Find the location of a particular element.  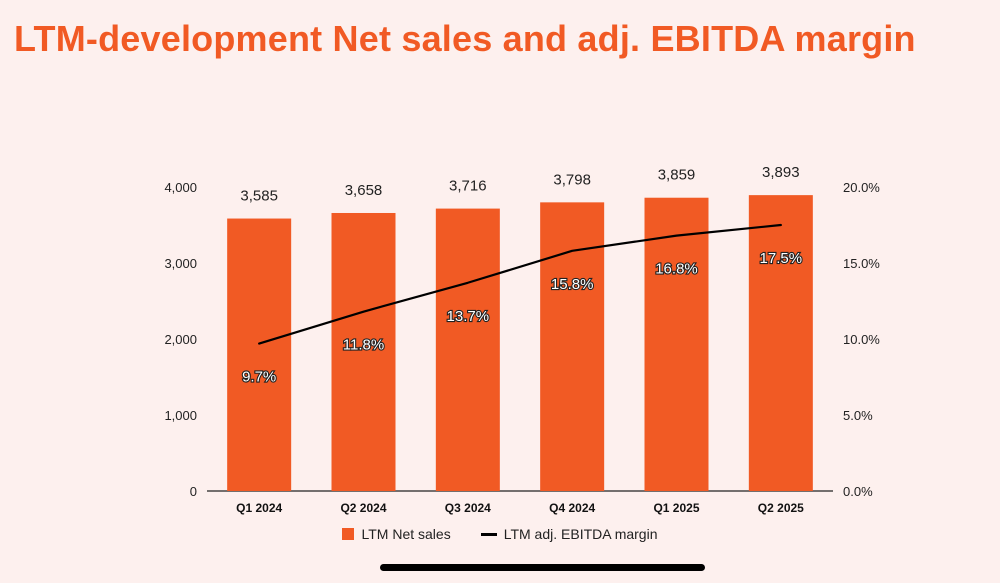

line-value-label: 15.8% is located at coordinates (572, 284).